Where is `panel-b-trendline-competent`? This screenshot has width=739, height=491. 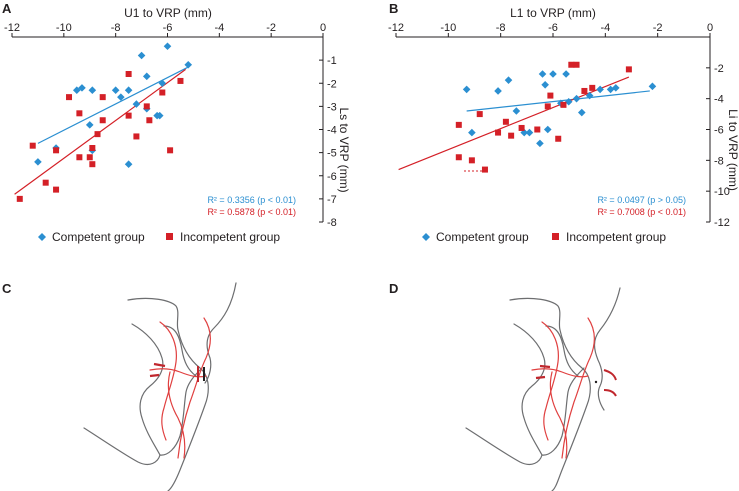
panel-b-trendline-competent is located at coordinates (558, 101).